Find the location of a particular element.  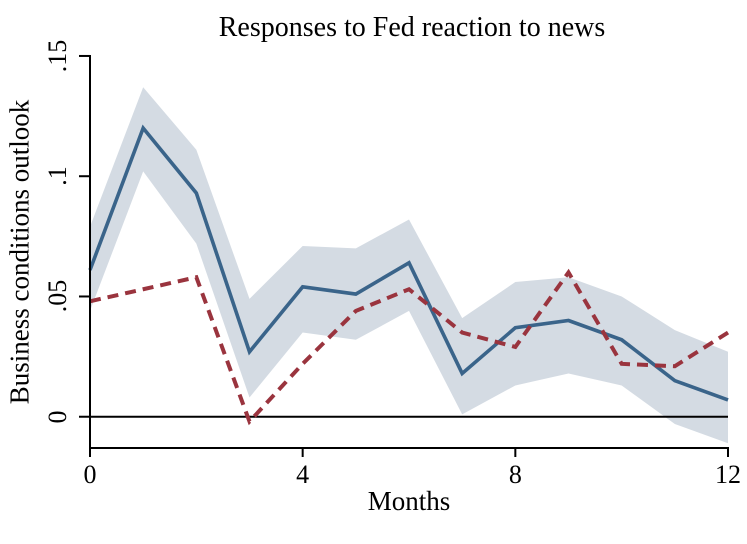

y-tick-label-15: .15 is located at coordinates (57, 56).